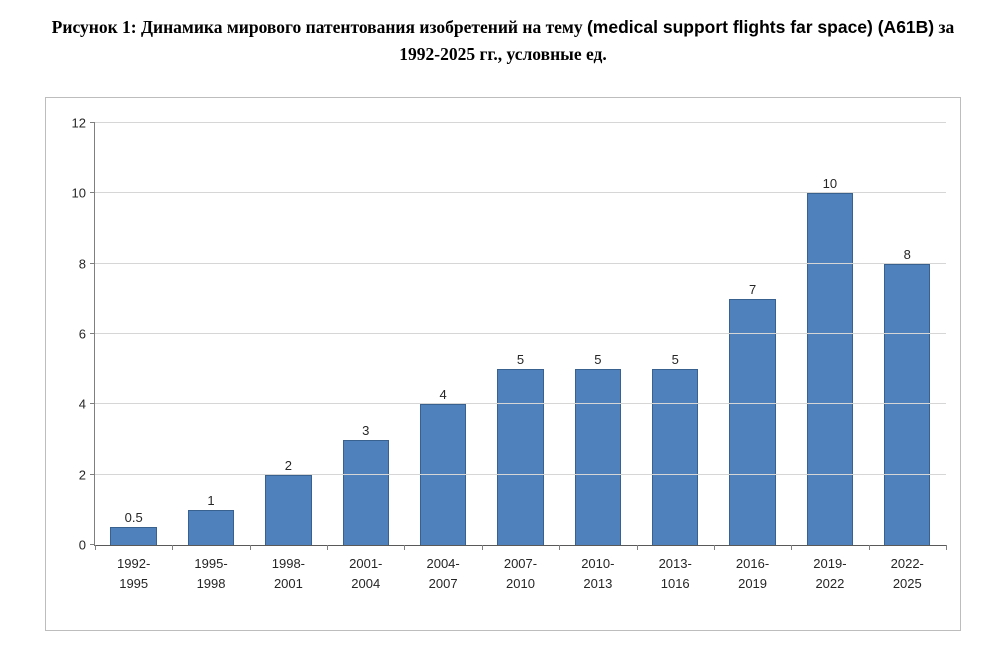 Image resolution: width=1006 pixels, height=651 pixels. What do you see at coordinates (288, 465) in the screenshot?
I see `bar-value-label: 2` at bounding box center [288, 465].